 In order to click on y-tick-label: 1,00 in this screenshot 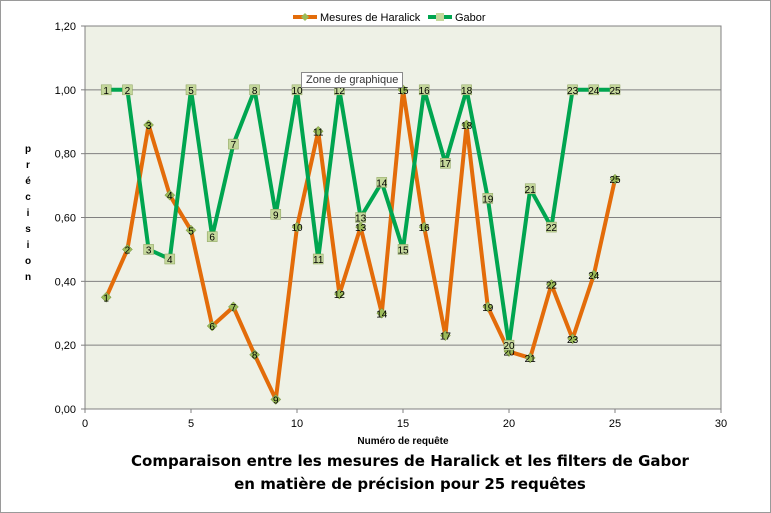, I will do `click(65, 91)`.